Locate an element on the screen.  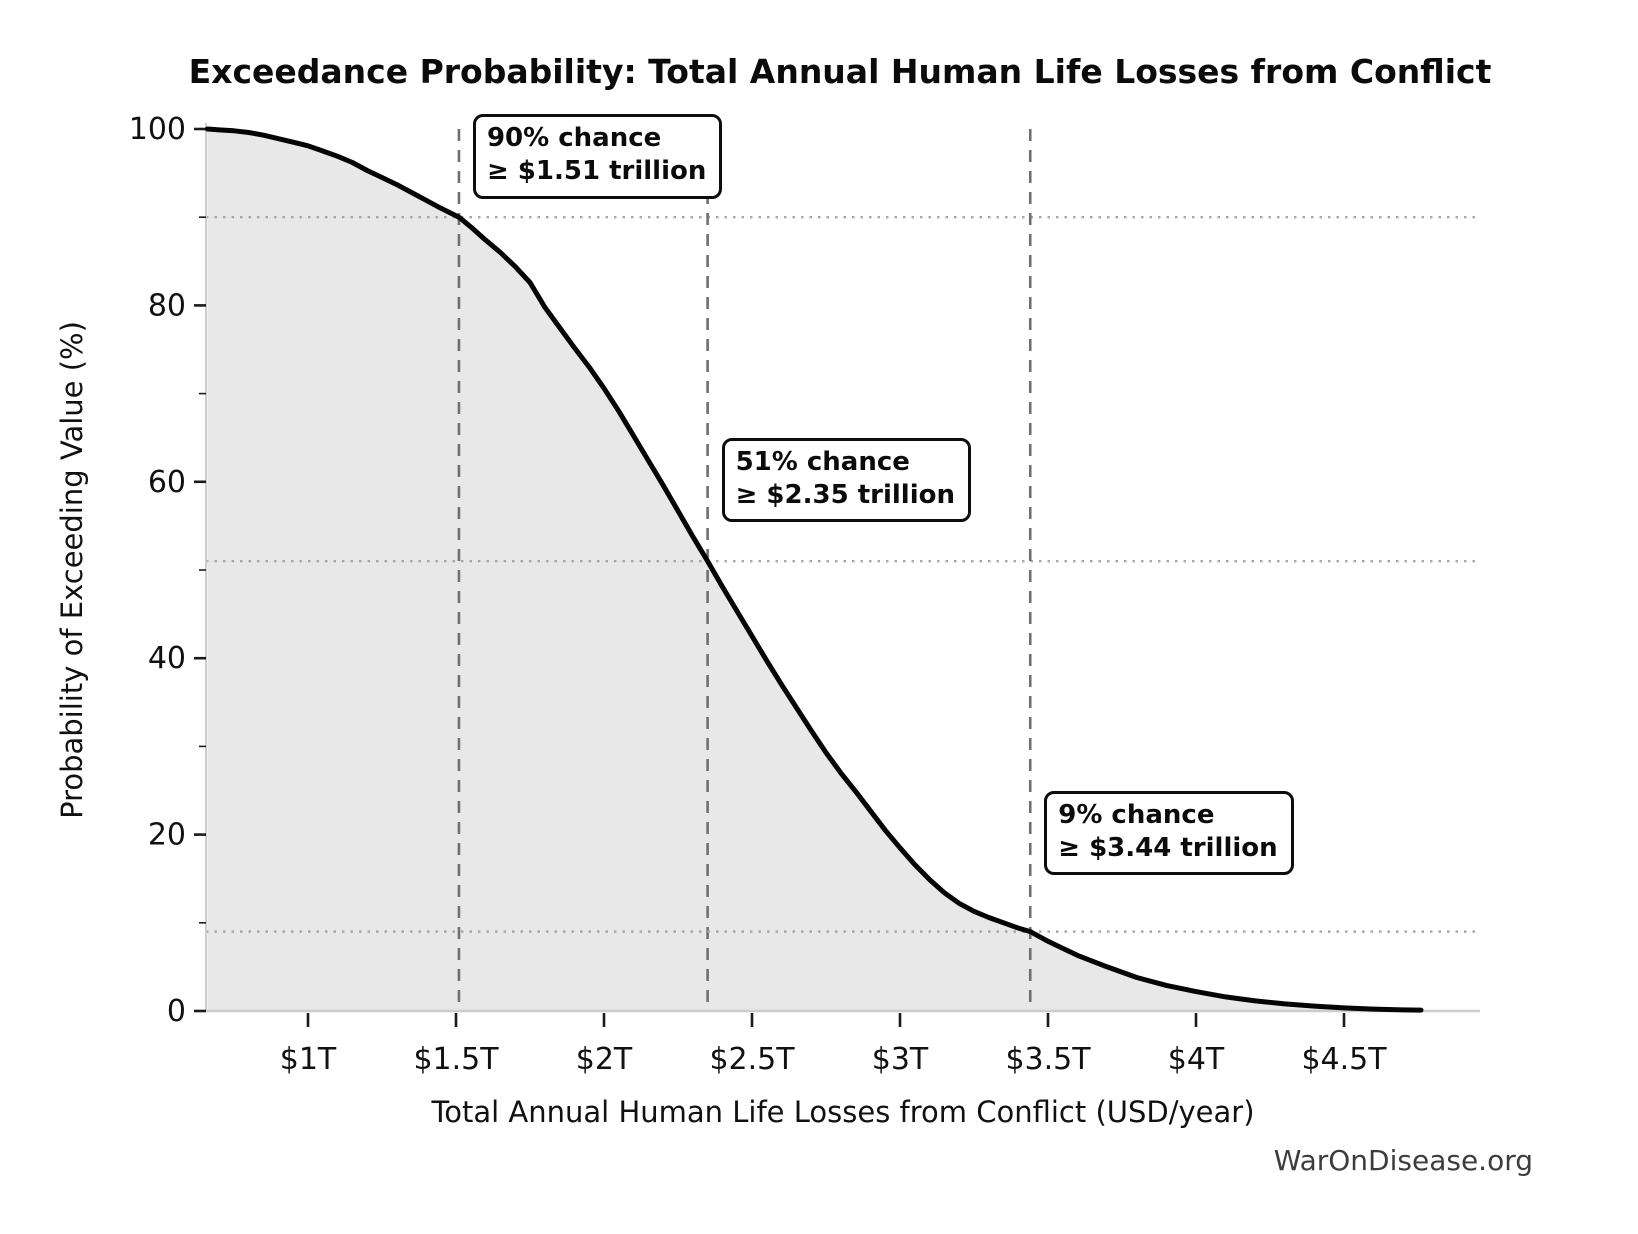
x-tick-label-$2.5T: $2.5T is located at coordinates (752, 1059).